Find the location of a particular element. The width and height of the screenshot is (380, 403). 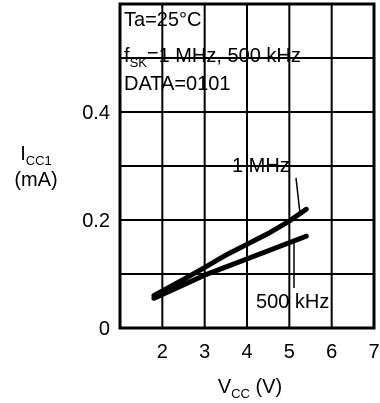

condition-frequency-suffix: =1 MHz, 500 kHz is located at coordinates (224, 56).